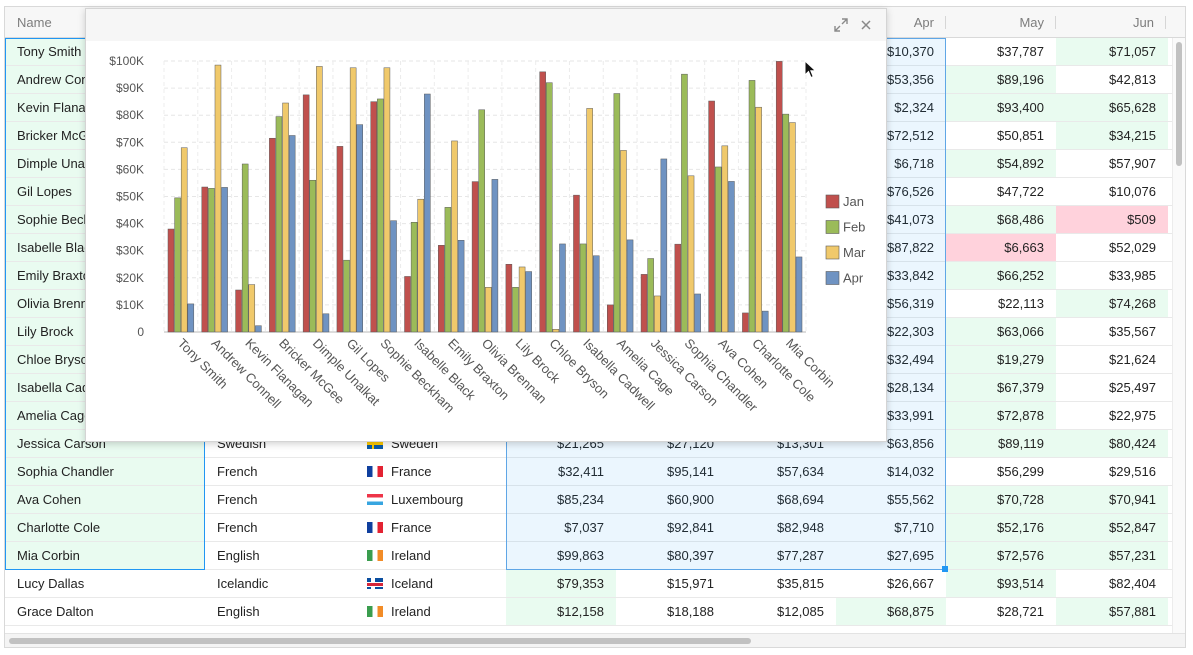 The image size is (1193, 655). I want to click on cell-apr: $10,370, so click(910, 51).